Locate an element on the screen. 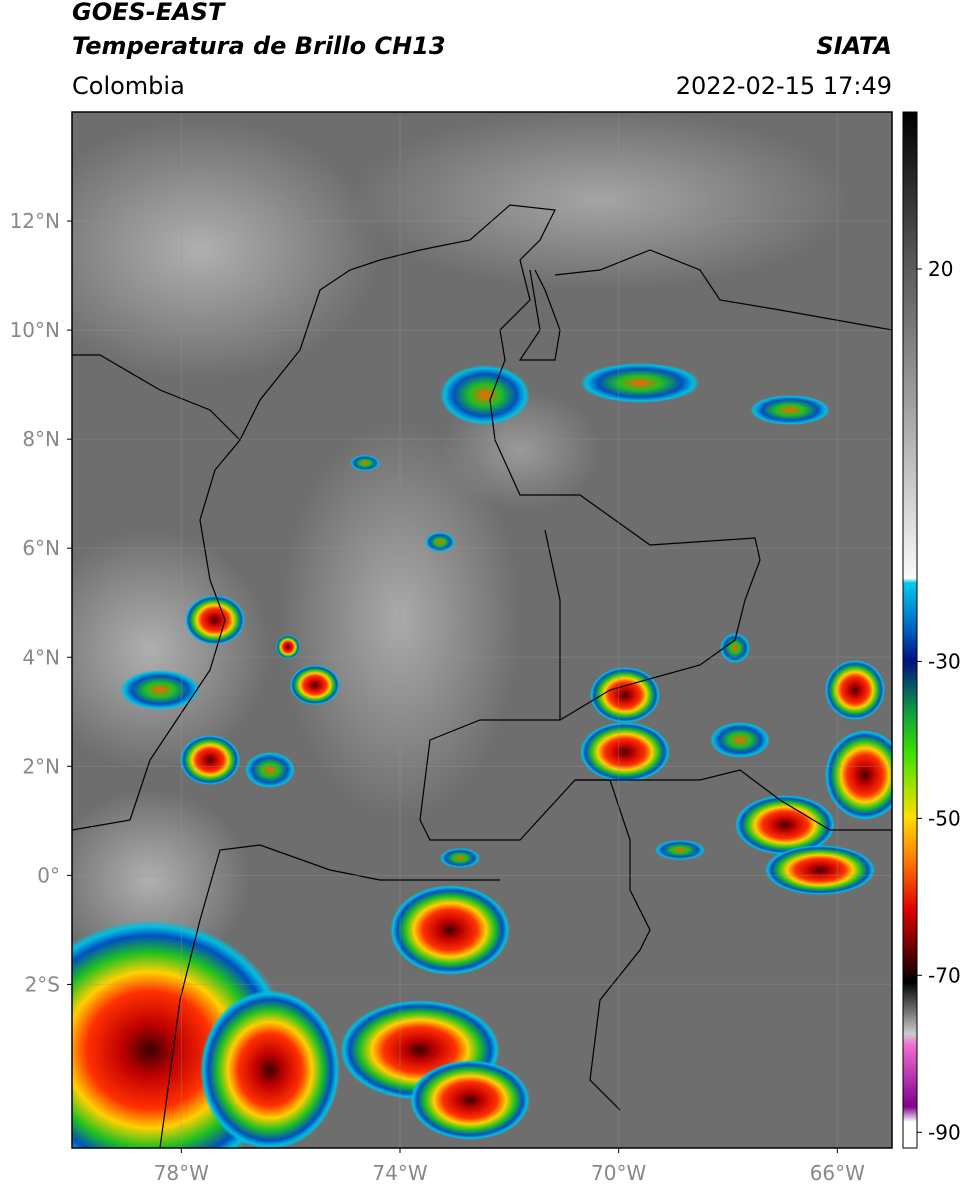 This screenshot has height=1190, width=966. colorbar-tick-label: -90 is located at coordinates (944, 1132).